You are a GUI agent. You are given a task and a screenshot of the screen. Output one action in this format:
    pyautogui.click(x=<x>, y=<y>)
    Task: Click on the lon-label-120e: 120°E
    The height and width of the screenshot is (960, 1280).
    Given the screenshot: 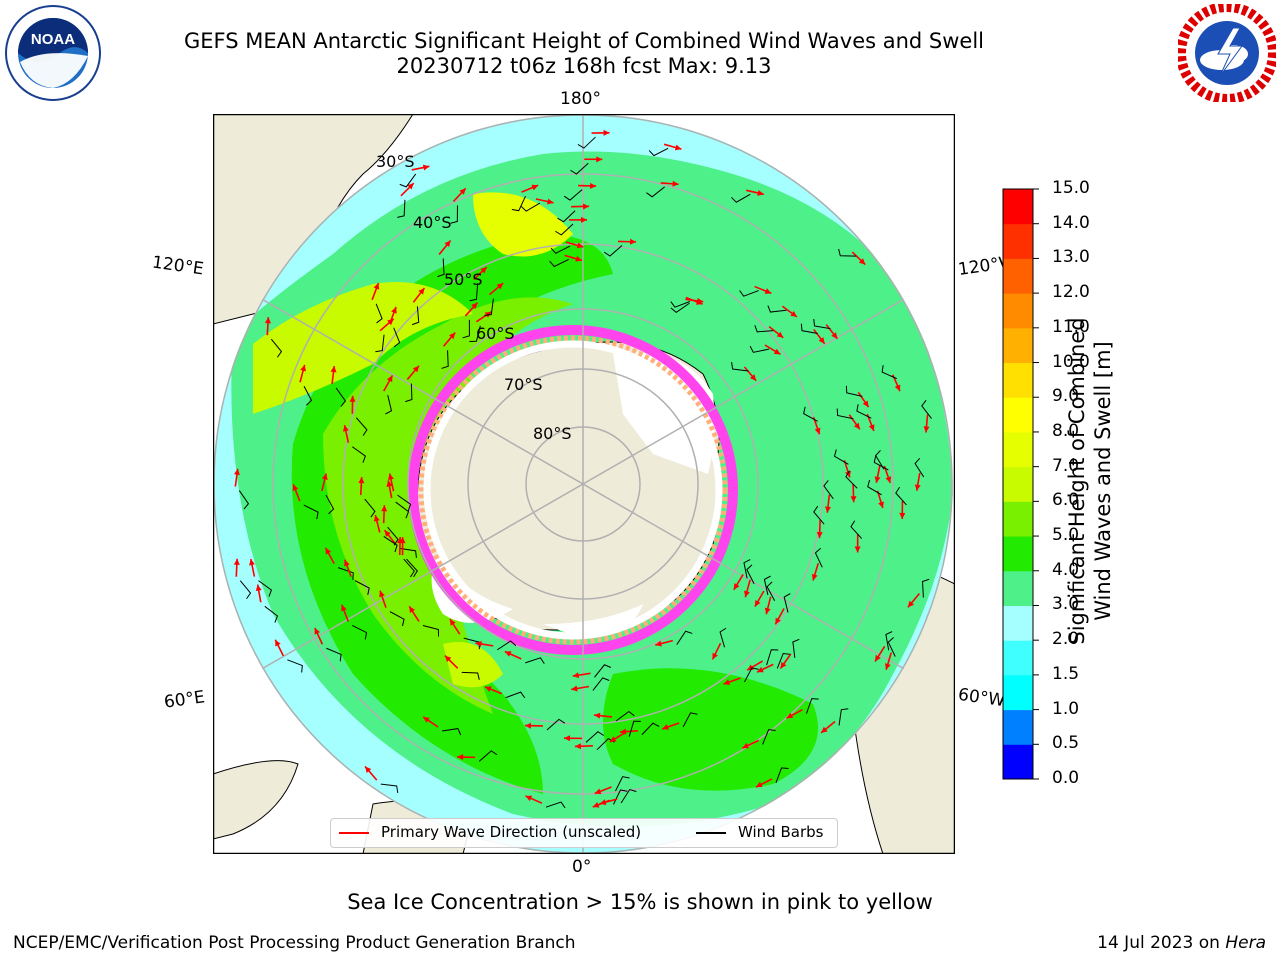 What is the action you would take?
    pyautogui.click(x=177, y=266)
    